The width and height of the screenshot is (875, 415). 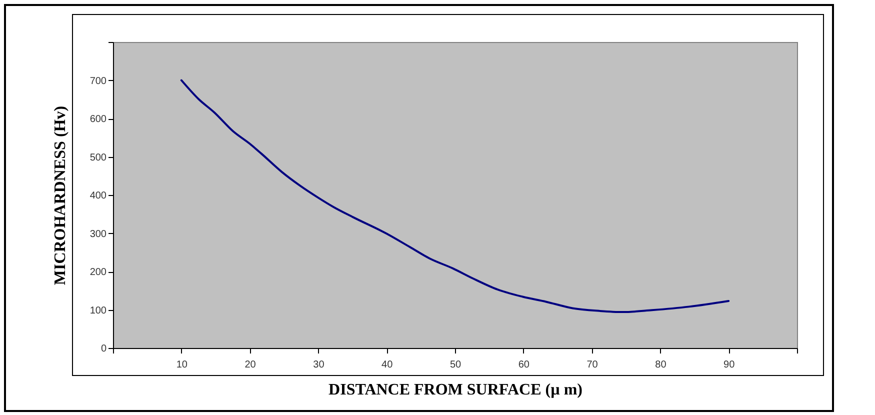 I want to click on x-tick-label: 60, so click(x=524, y=365).